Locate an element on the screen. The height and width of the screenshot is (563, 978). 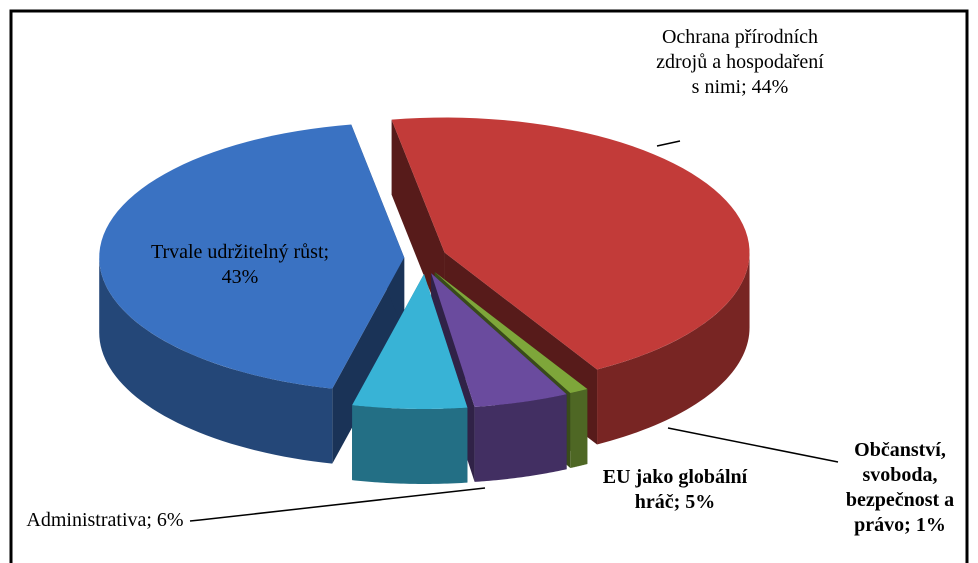
data-label: Trvale udržitelný růst; 43% is located at coordinates (240, 264).